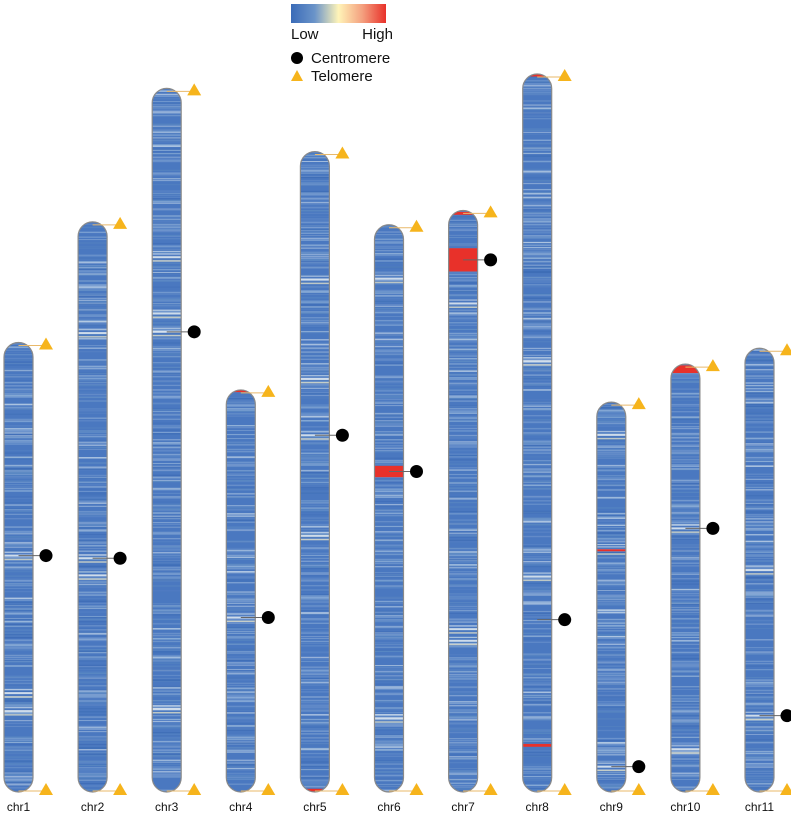 This screenshot has height=815, width=791. I want to click on chromosome-label-chr11: chr11, so click(759, 807).